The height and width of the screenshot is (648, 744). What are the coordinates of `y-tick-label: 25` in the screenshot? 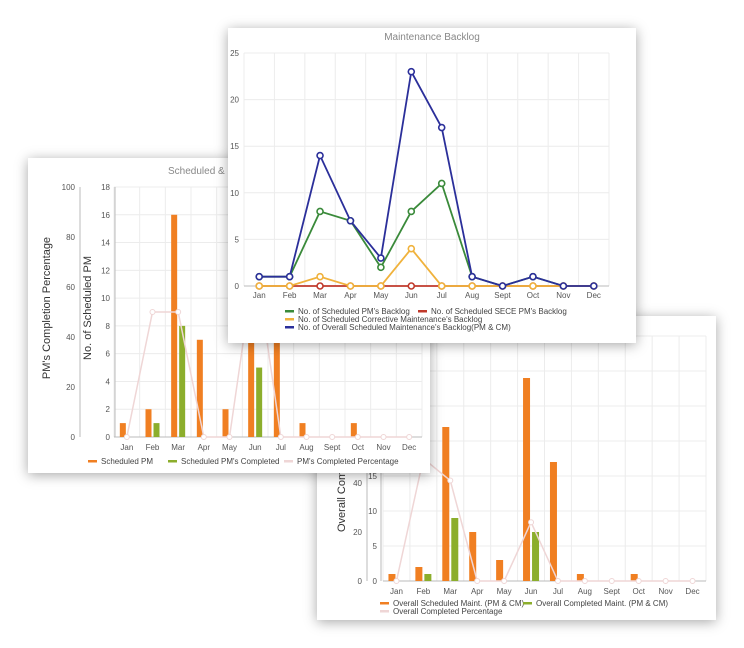 It's located at (234, 53).